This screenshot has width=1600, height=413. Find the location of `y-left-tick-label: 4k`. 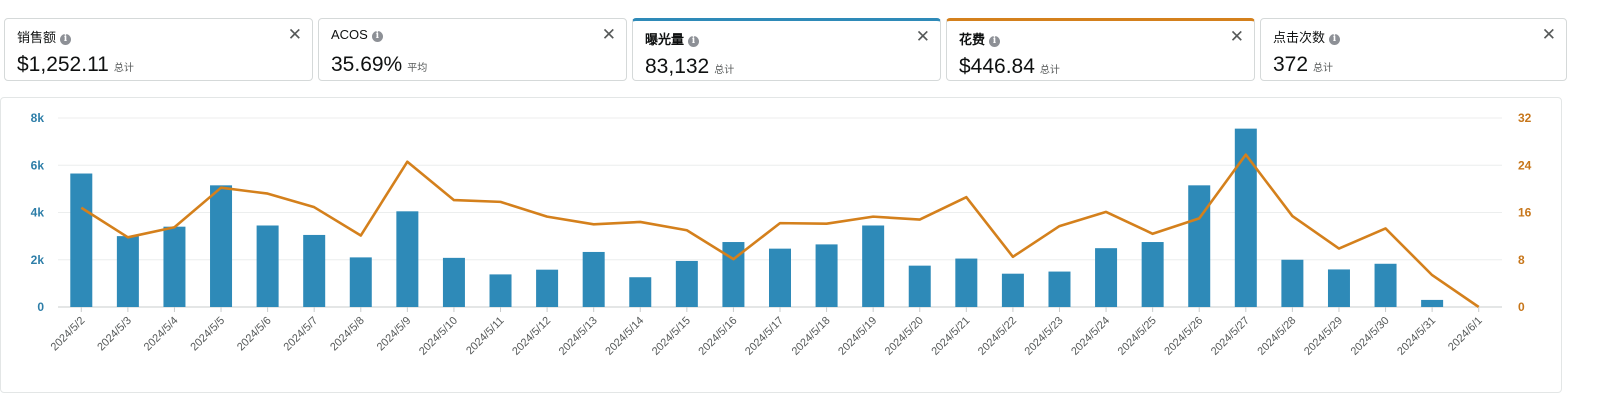

y-left-tick-label: 4k is located at coordinates (38, 213).